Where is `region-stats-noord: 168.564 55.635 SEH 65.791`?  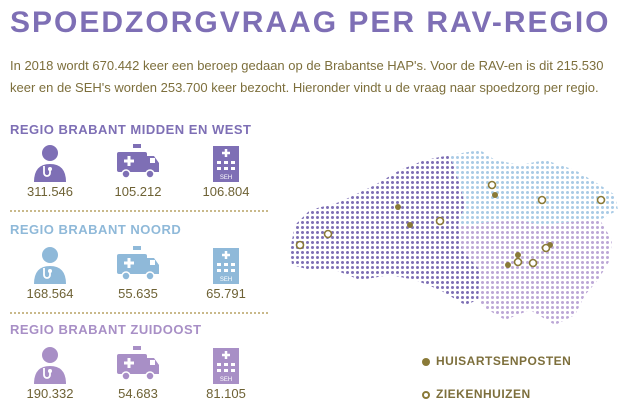
region-stats-noord: 168.564 55.635 SEH 65.791 is located at coordinates (140, 274).